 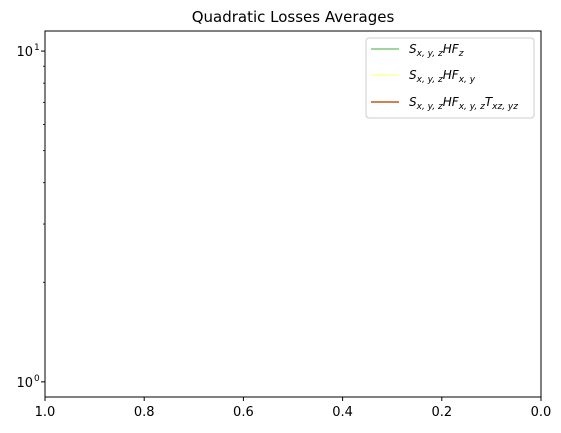 I want to click on chart-title: Quadratic Losses Averages, so click(x=293, y=17).